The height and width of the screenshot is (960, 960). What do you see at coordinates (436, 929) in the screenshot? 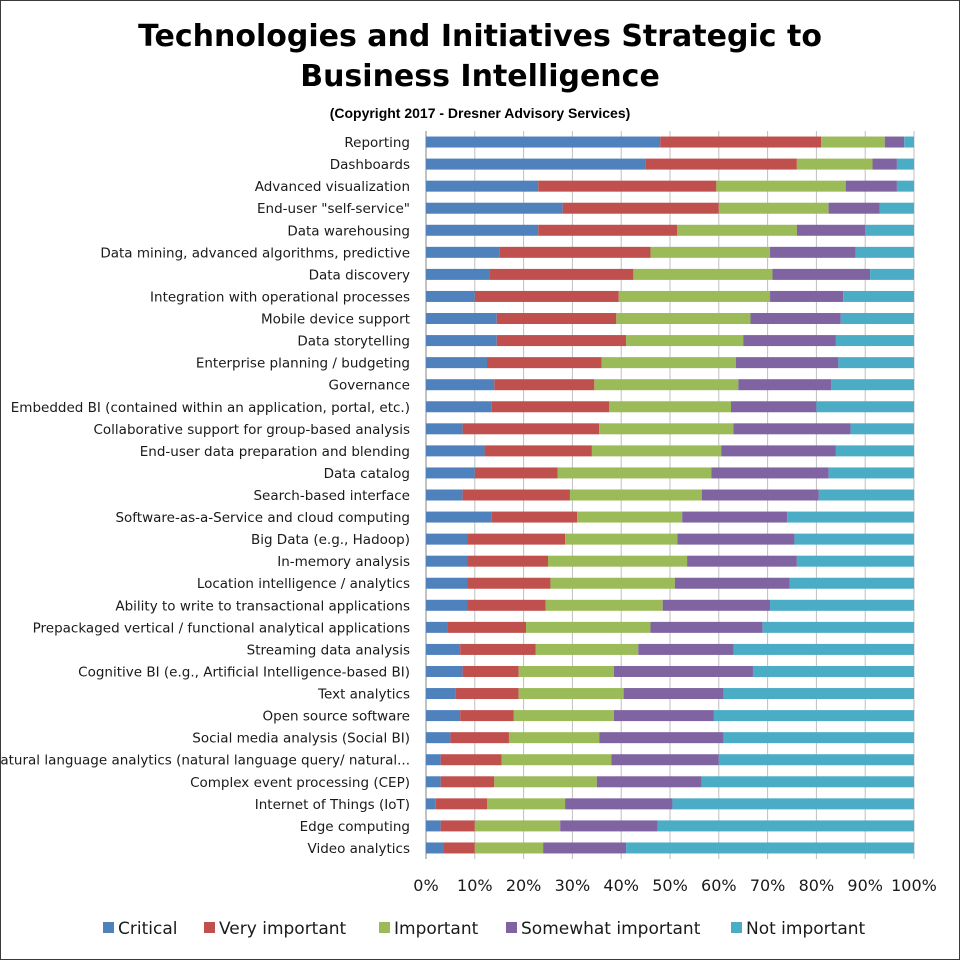
I see `legend-label: Important` at bounding box center [436, 929].